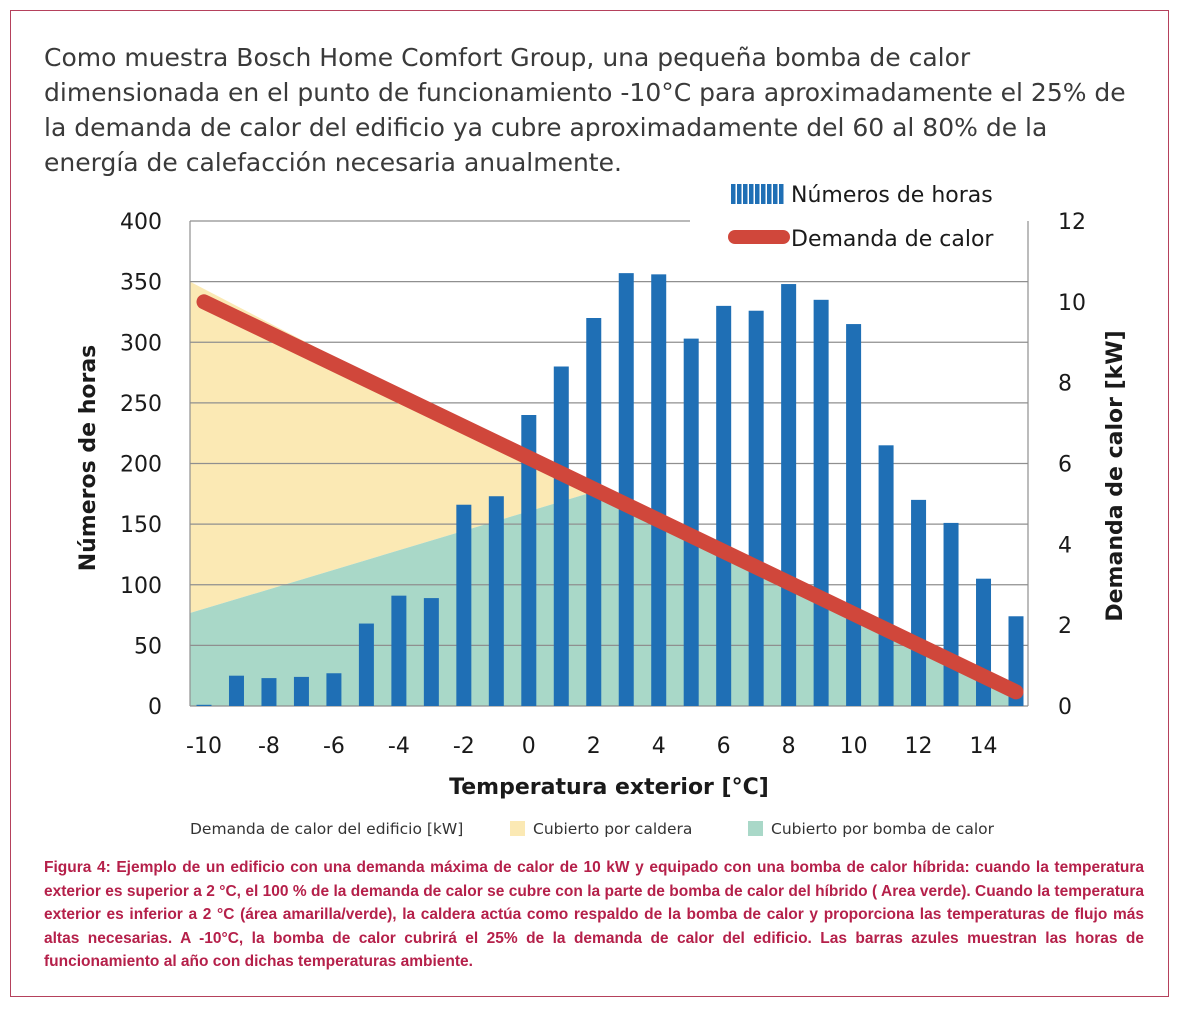  Describe the element at coordinates (366, 664) in the screenshot. I see `bar--5` at that location.